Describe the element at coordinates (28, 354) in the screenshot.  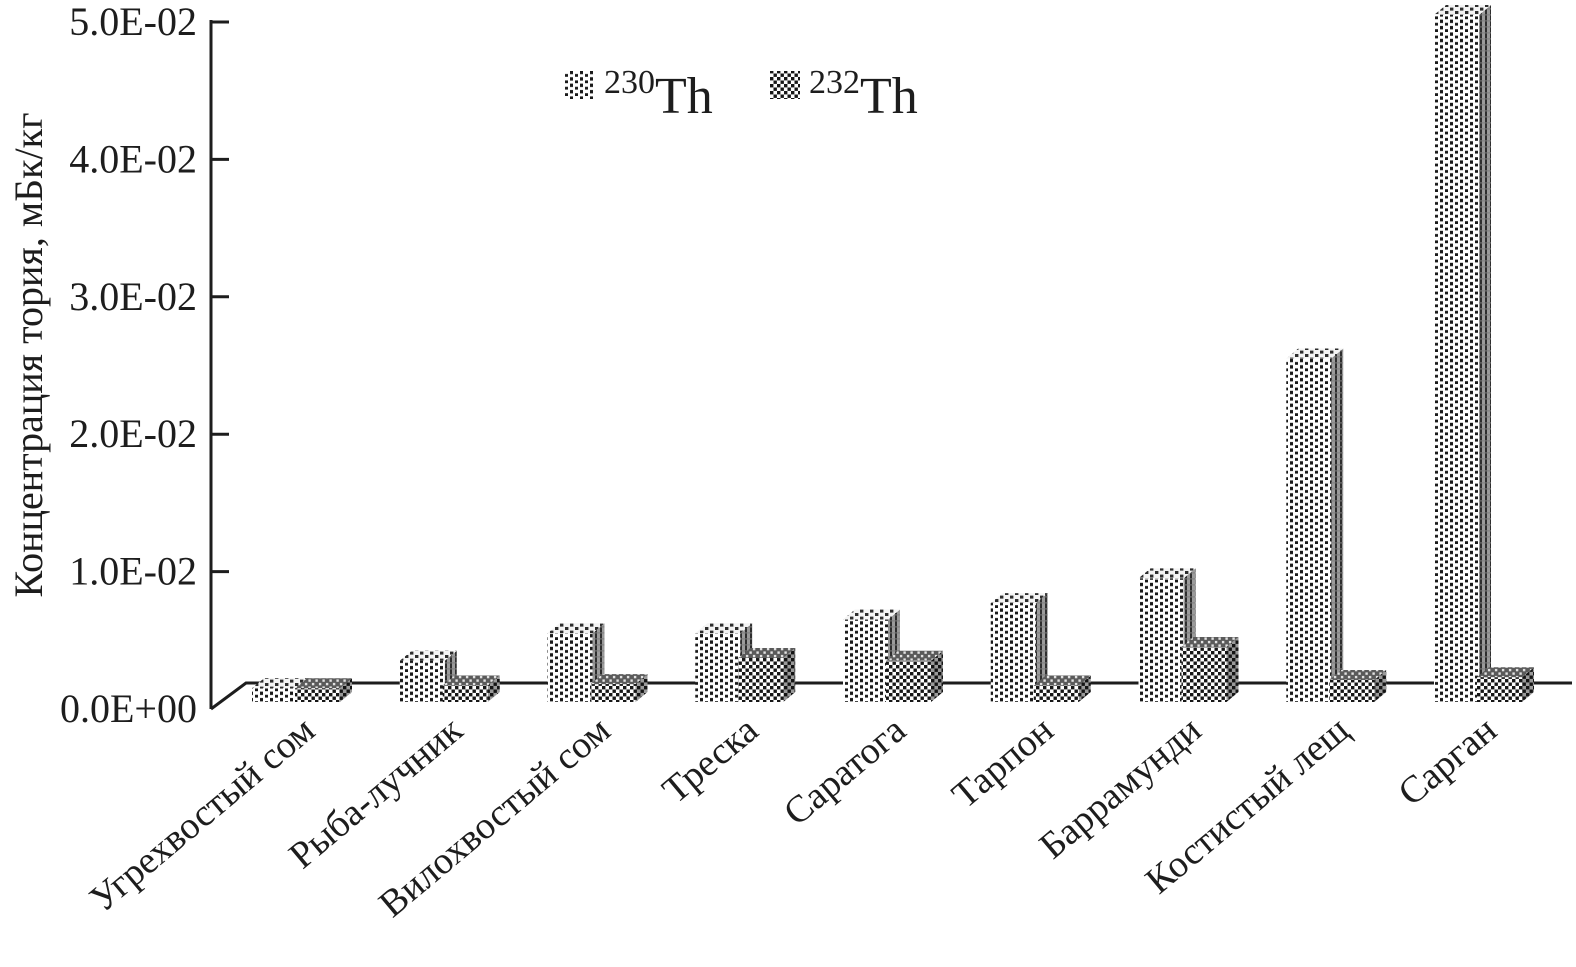
I see `y-axis-title: Концентрация тория, мБк/кг` at that location.